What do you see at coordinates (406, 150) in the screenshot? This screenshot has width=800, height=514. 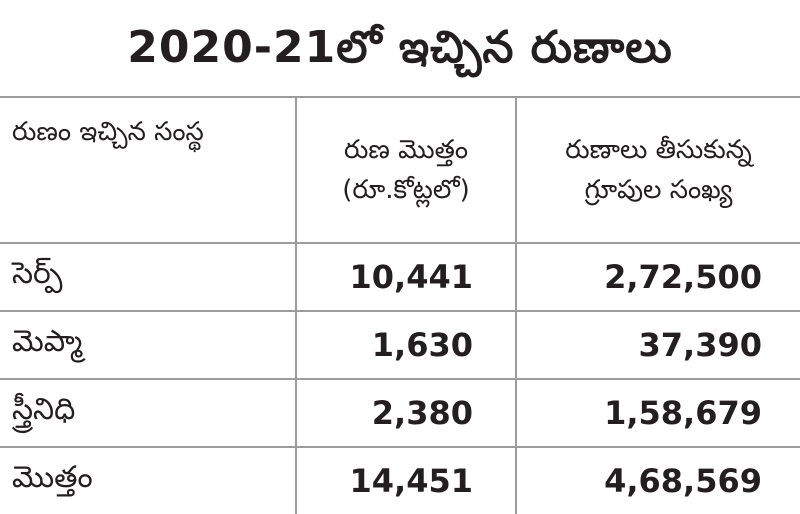 I see `header-amount-line1: రుణ మొత్తం` at bounding box center [406, 150].